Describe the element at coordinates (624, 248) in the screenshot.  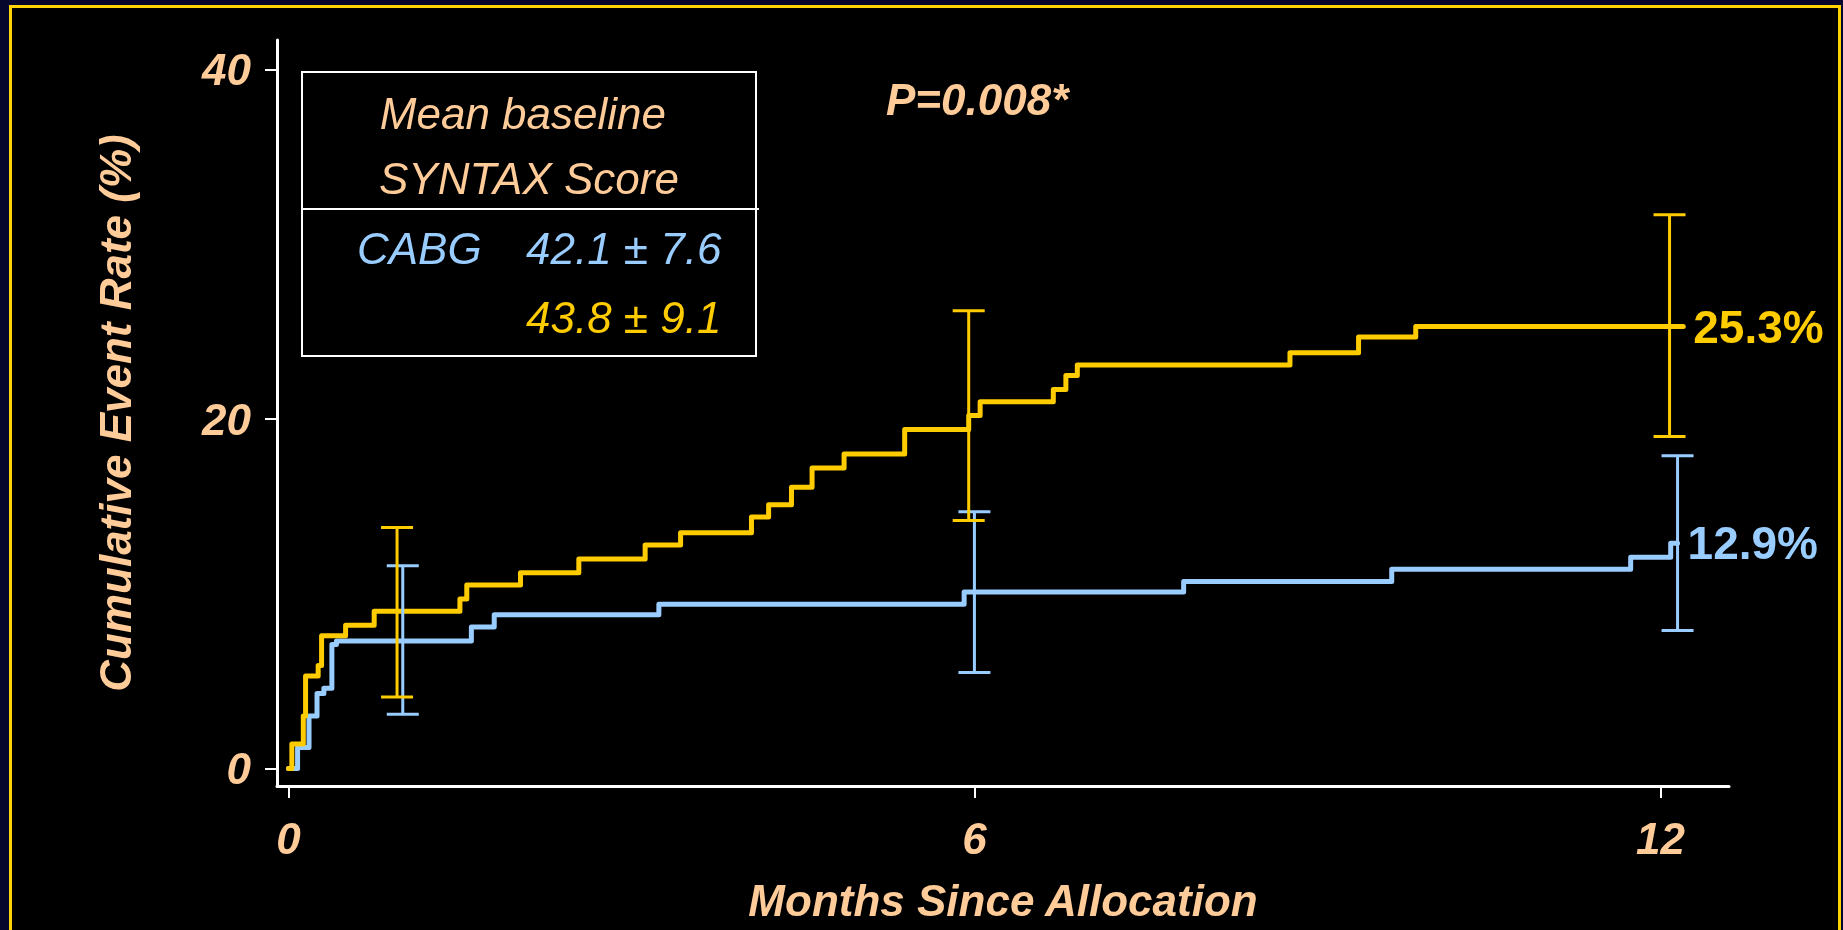
I see `annotation: 42.1 ± 7.6` at that location.